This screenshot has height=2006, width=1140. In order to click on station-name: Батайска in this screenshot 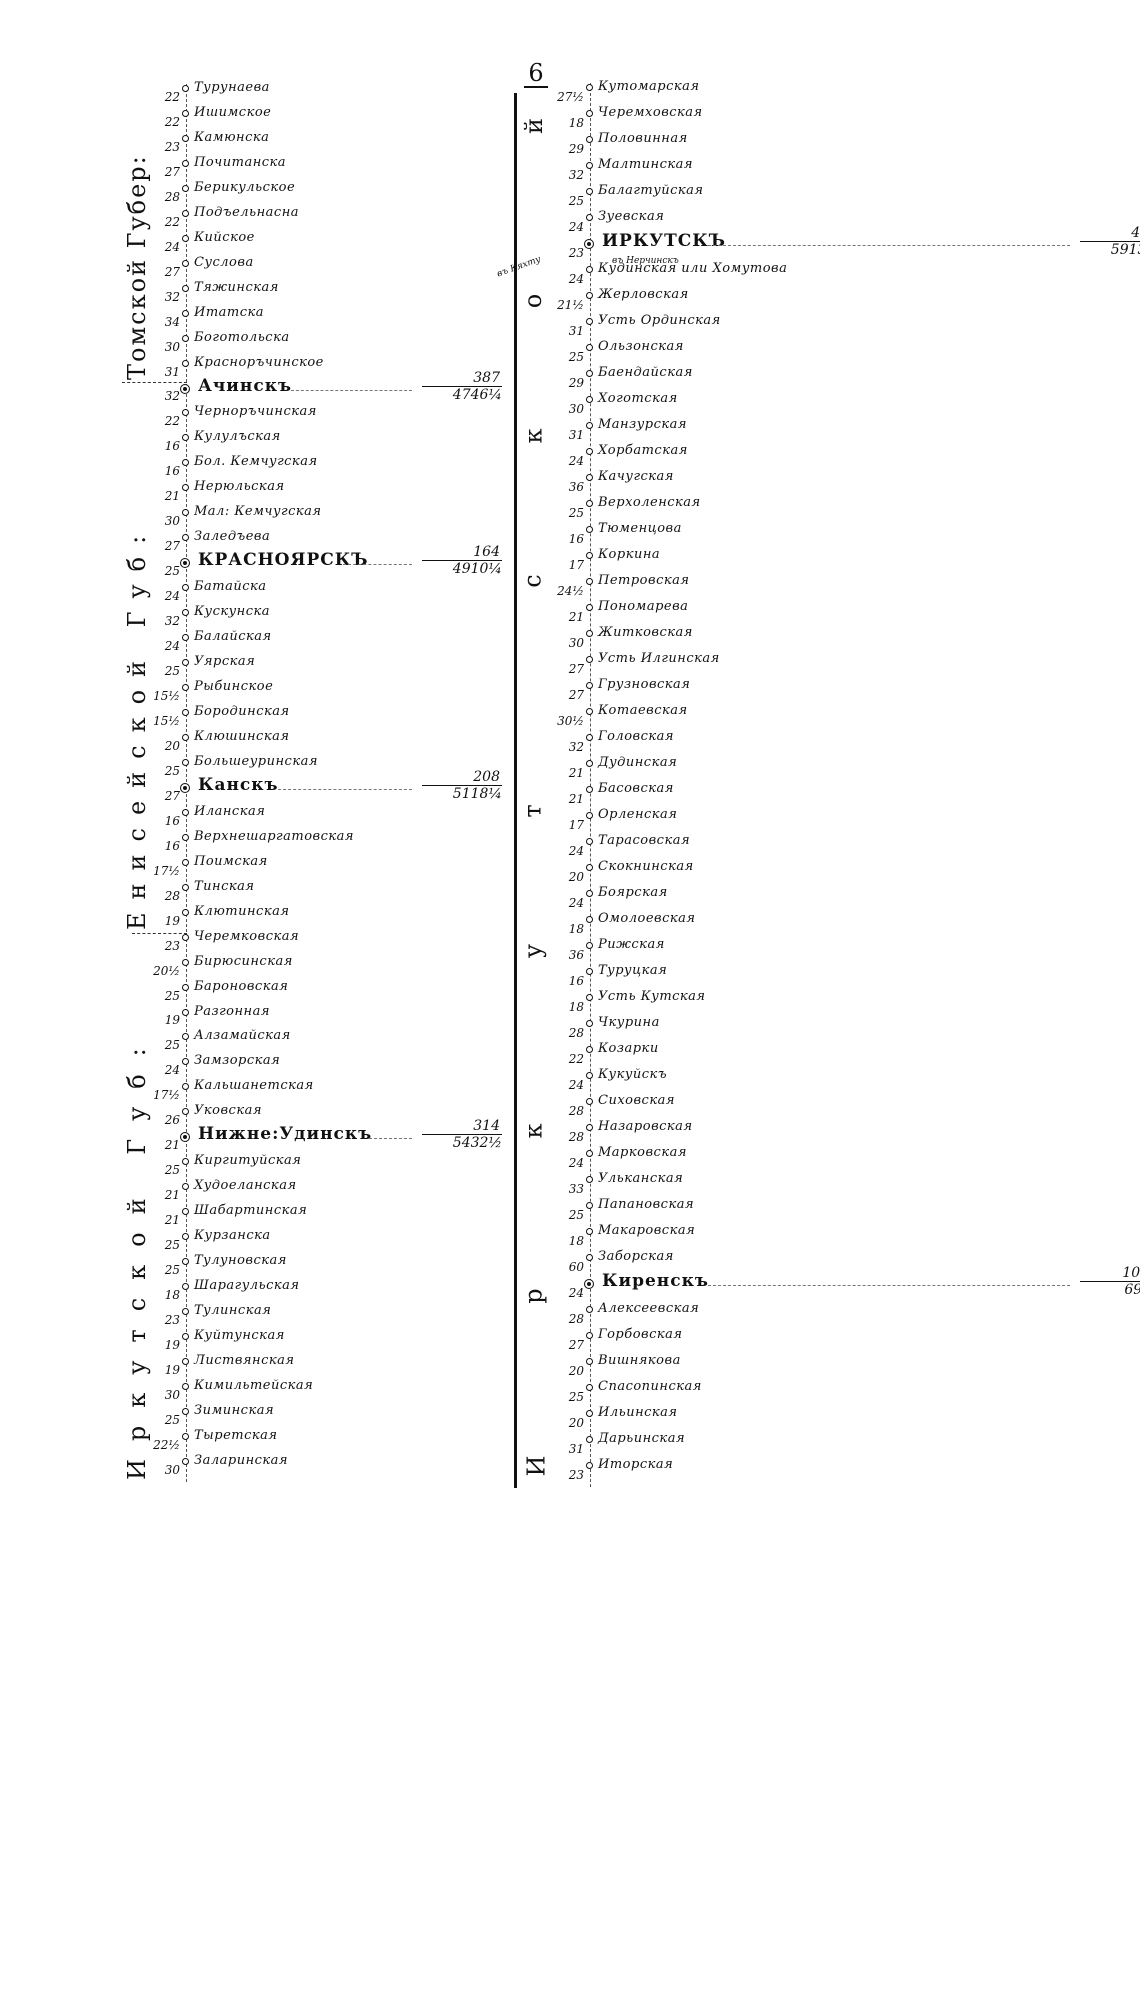, I will do `click(230, 587)`.